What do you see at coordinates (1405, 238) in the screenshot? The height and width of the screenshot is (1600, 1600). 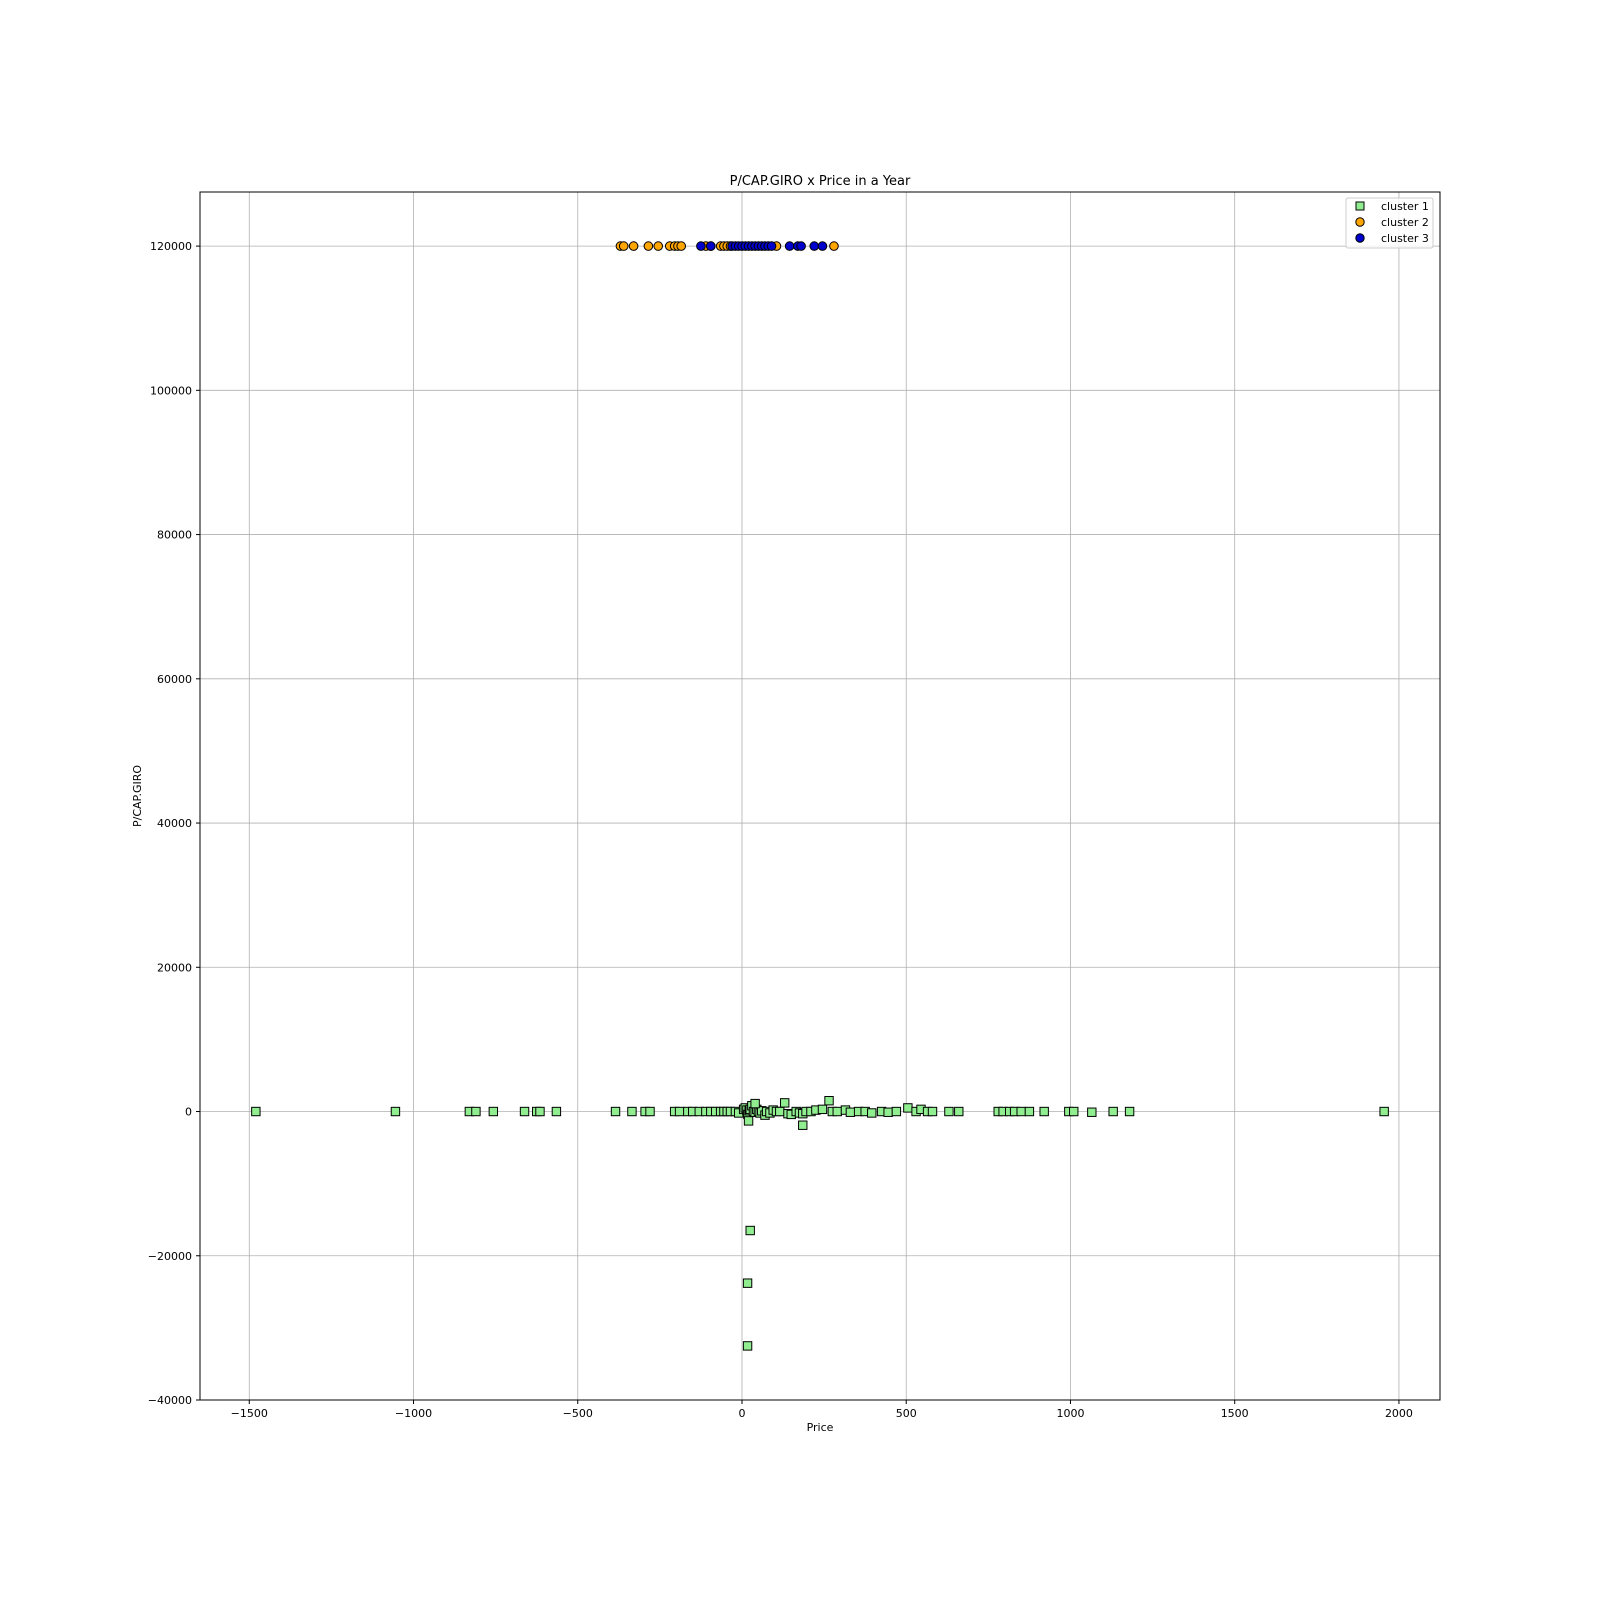 I see `legend-label-cluster-3: cluster 3` at bounding box center [1405, 238].